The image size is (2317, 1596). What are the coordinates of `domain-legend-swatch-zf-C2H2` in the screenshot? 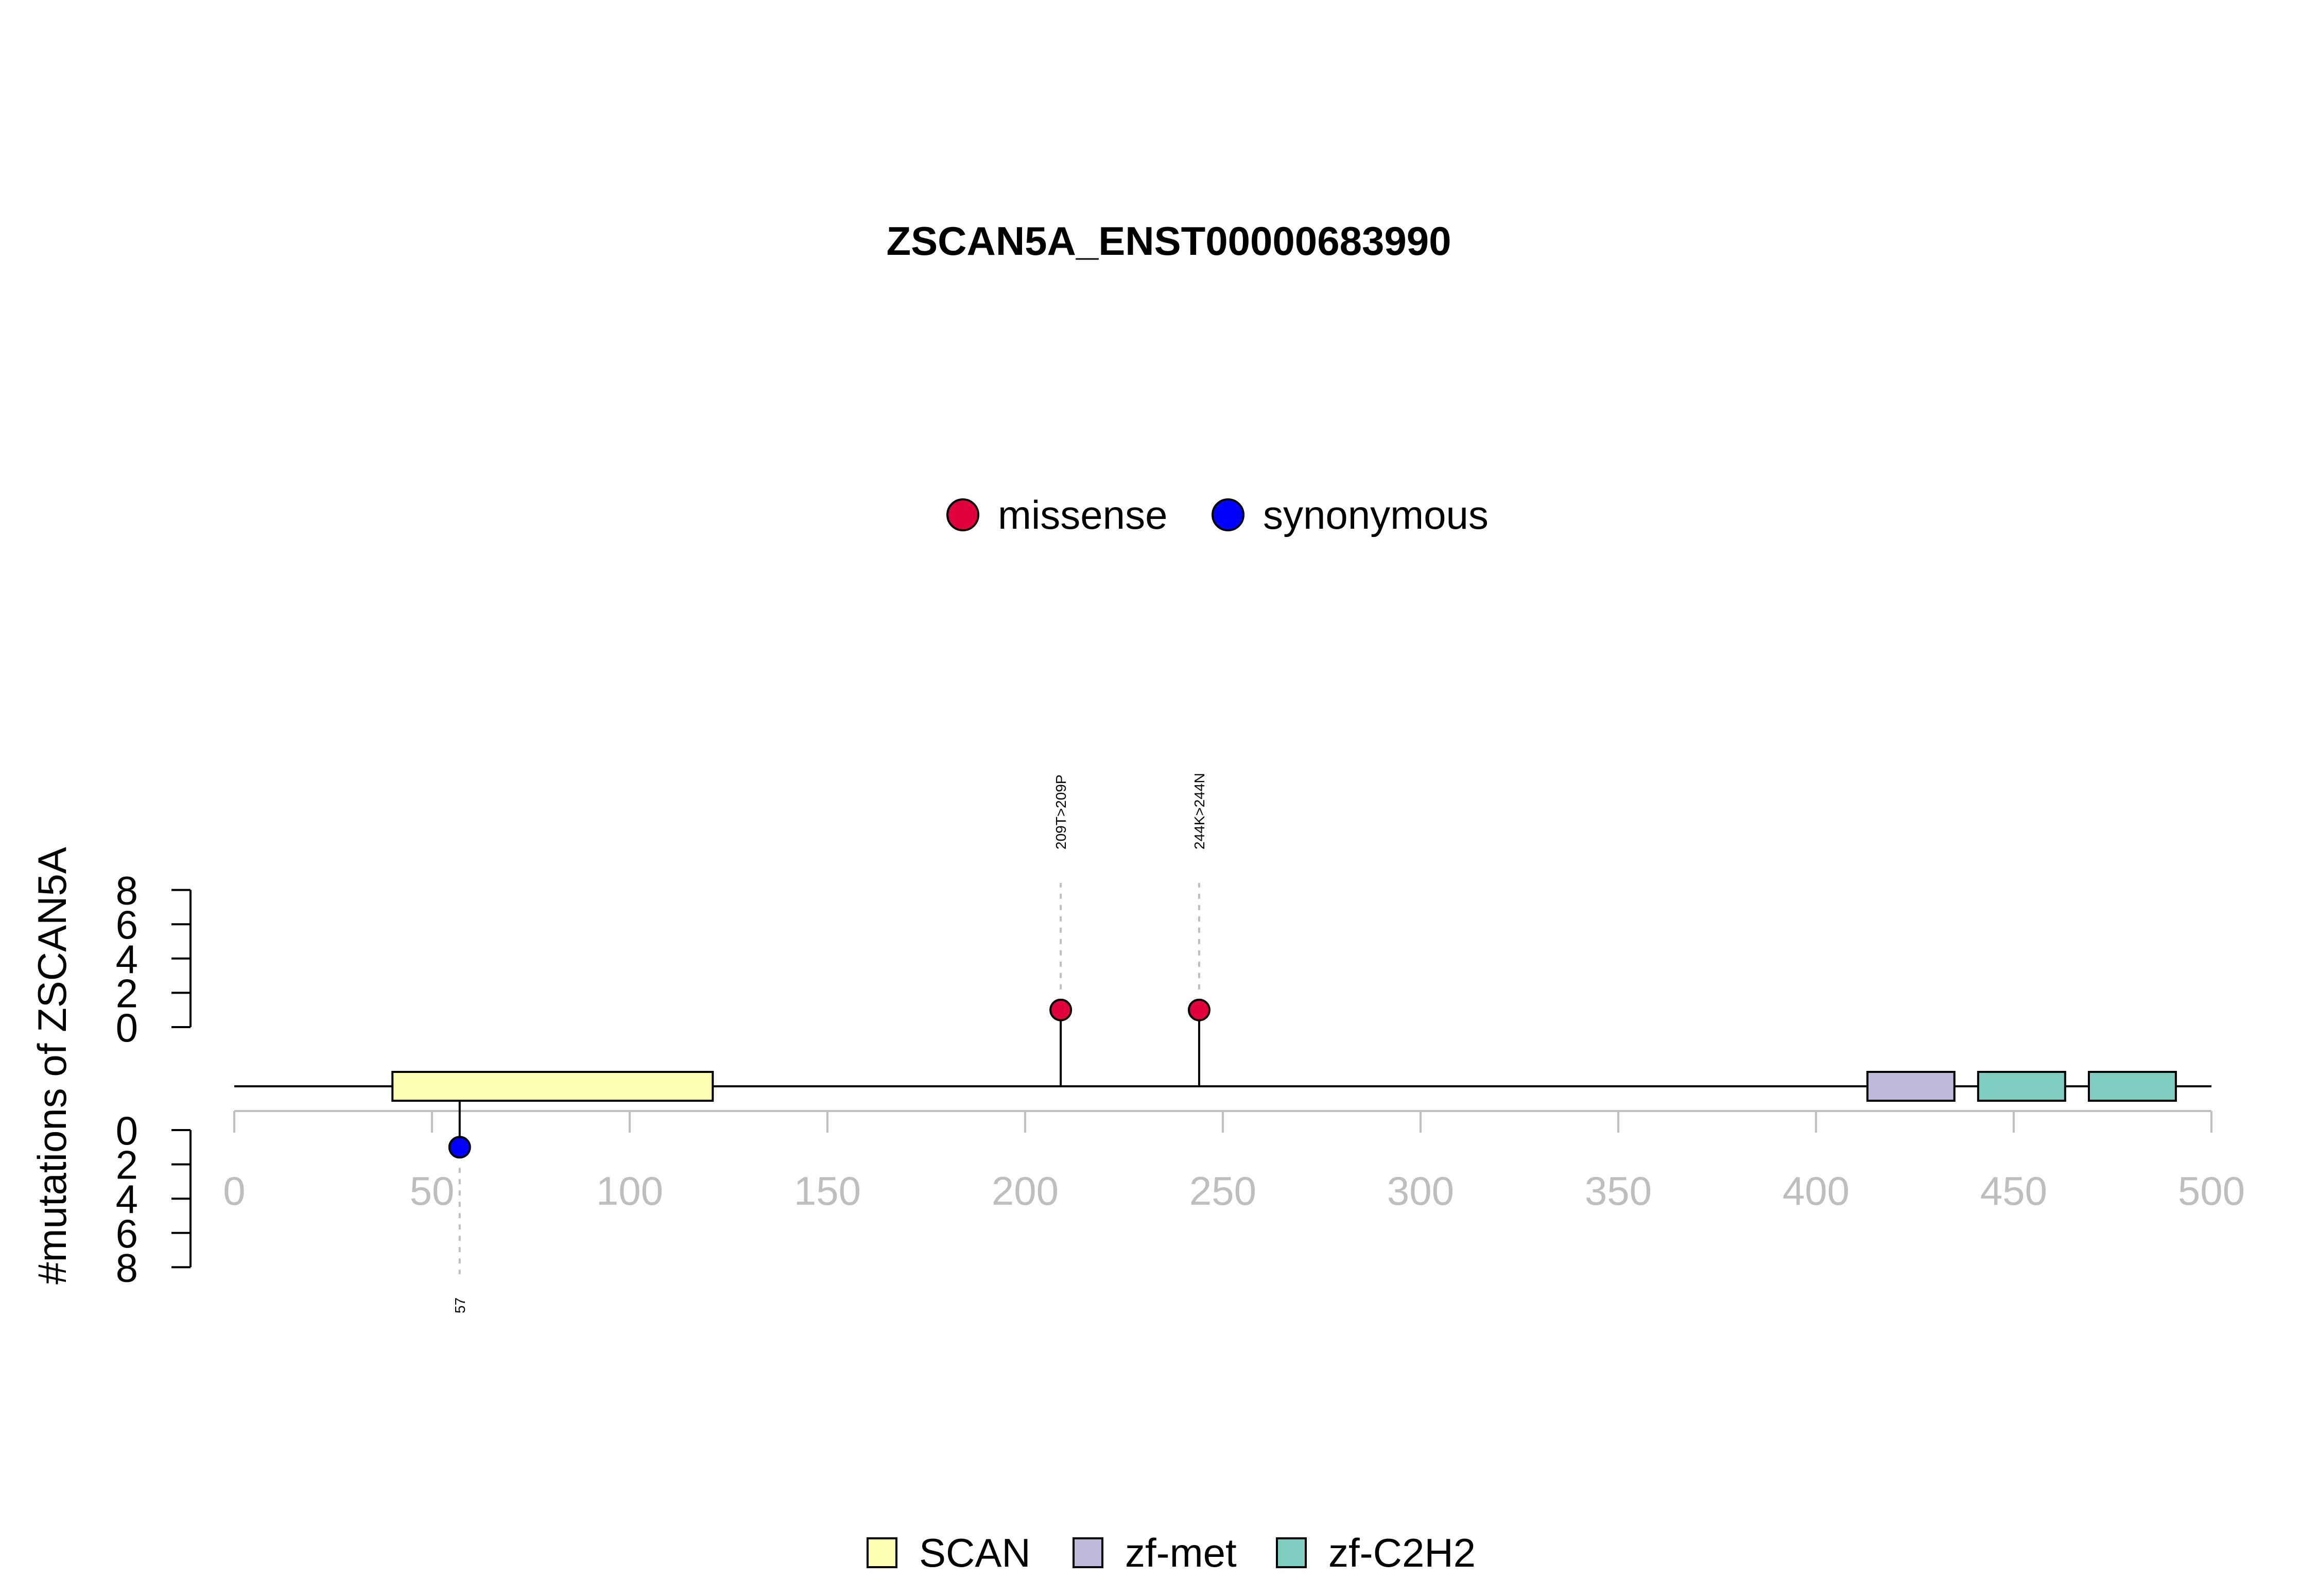 It's located at (1291, 1552).